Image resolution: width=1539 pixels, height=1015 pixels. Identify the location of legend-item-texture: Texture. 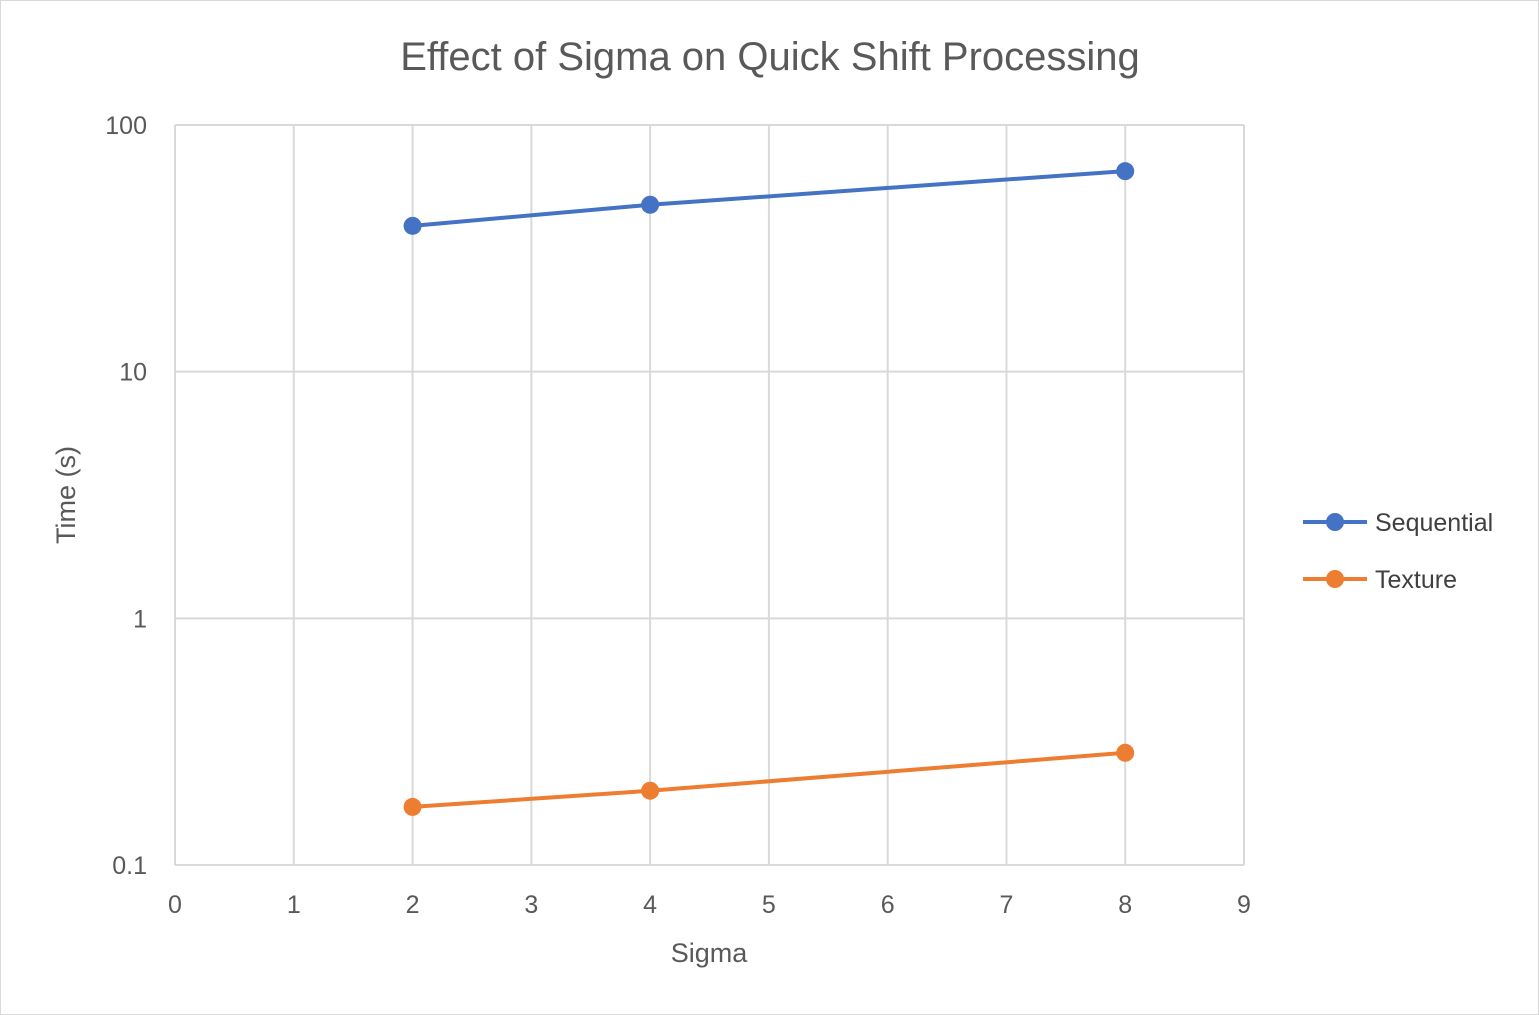
(1380, 580).